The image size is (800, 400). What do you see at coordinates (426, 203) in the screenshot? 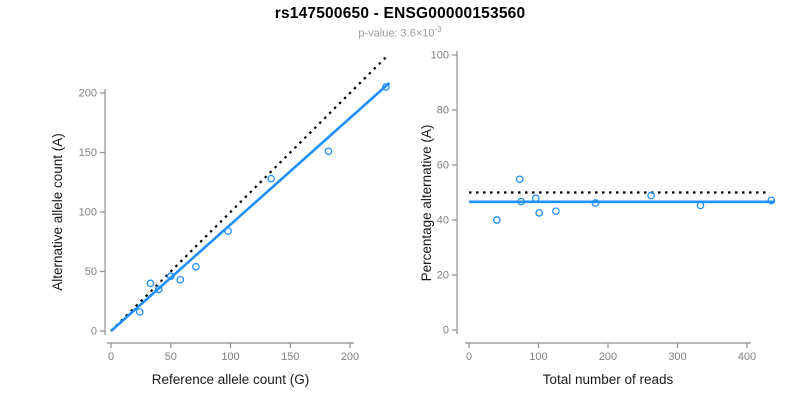
I see `y-axis-title: Percentage alternative (A)` at bounding box center [426, 203].